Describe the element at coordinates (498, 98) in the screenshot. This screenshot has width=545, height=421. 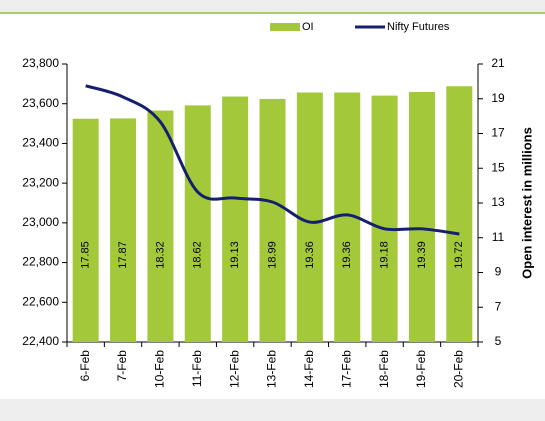
I see `y2-tick-label: 19` at that location.